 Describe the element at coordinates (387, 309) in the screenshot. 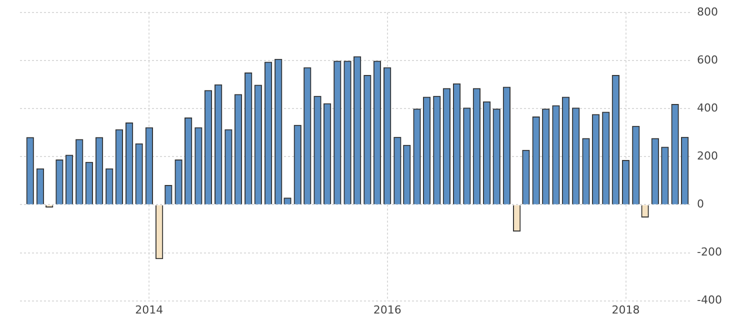

I see `x-tick-label: 2016` at that location.